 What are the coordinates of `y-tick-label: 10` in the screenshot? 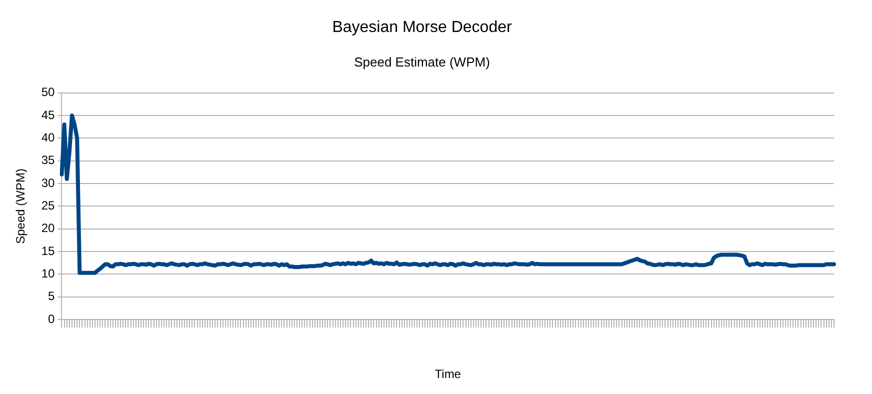 It's located at (48, 273).